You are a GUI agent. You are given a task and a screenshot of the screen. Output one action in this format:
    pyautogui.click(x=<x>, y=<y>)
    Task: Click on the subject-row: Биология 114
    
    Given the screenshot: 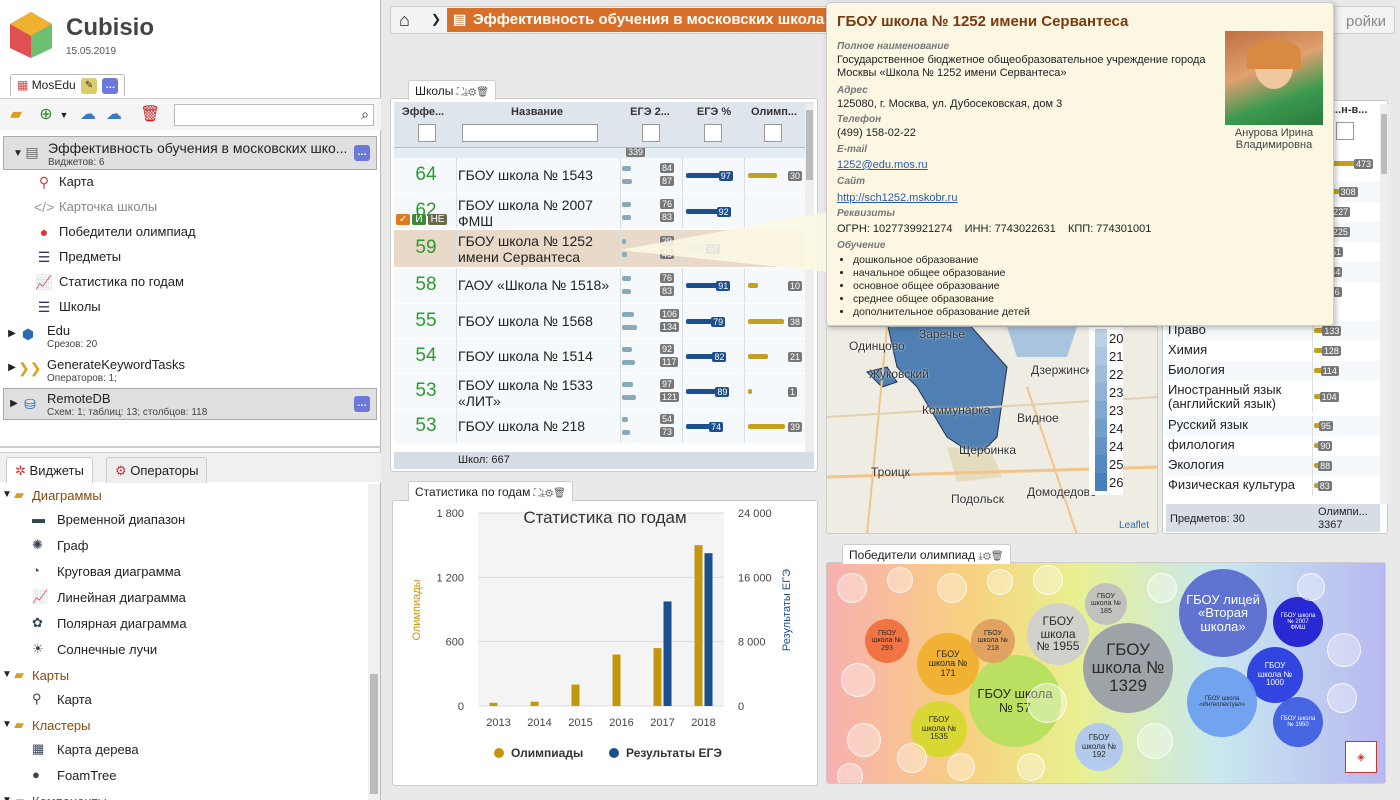 What is the action you would take?
    pyautogui.click(x=1273, y=371)
    